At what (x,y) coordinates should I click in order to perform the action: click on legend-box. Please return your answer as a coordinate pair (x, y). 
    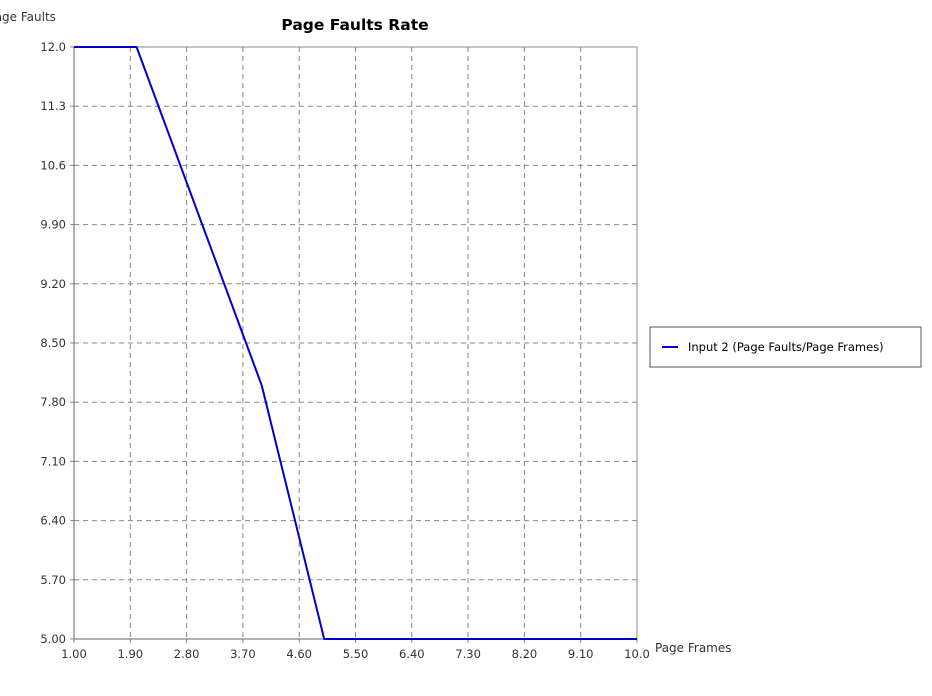
    Looking at the image, I should click on (785, 347).